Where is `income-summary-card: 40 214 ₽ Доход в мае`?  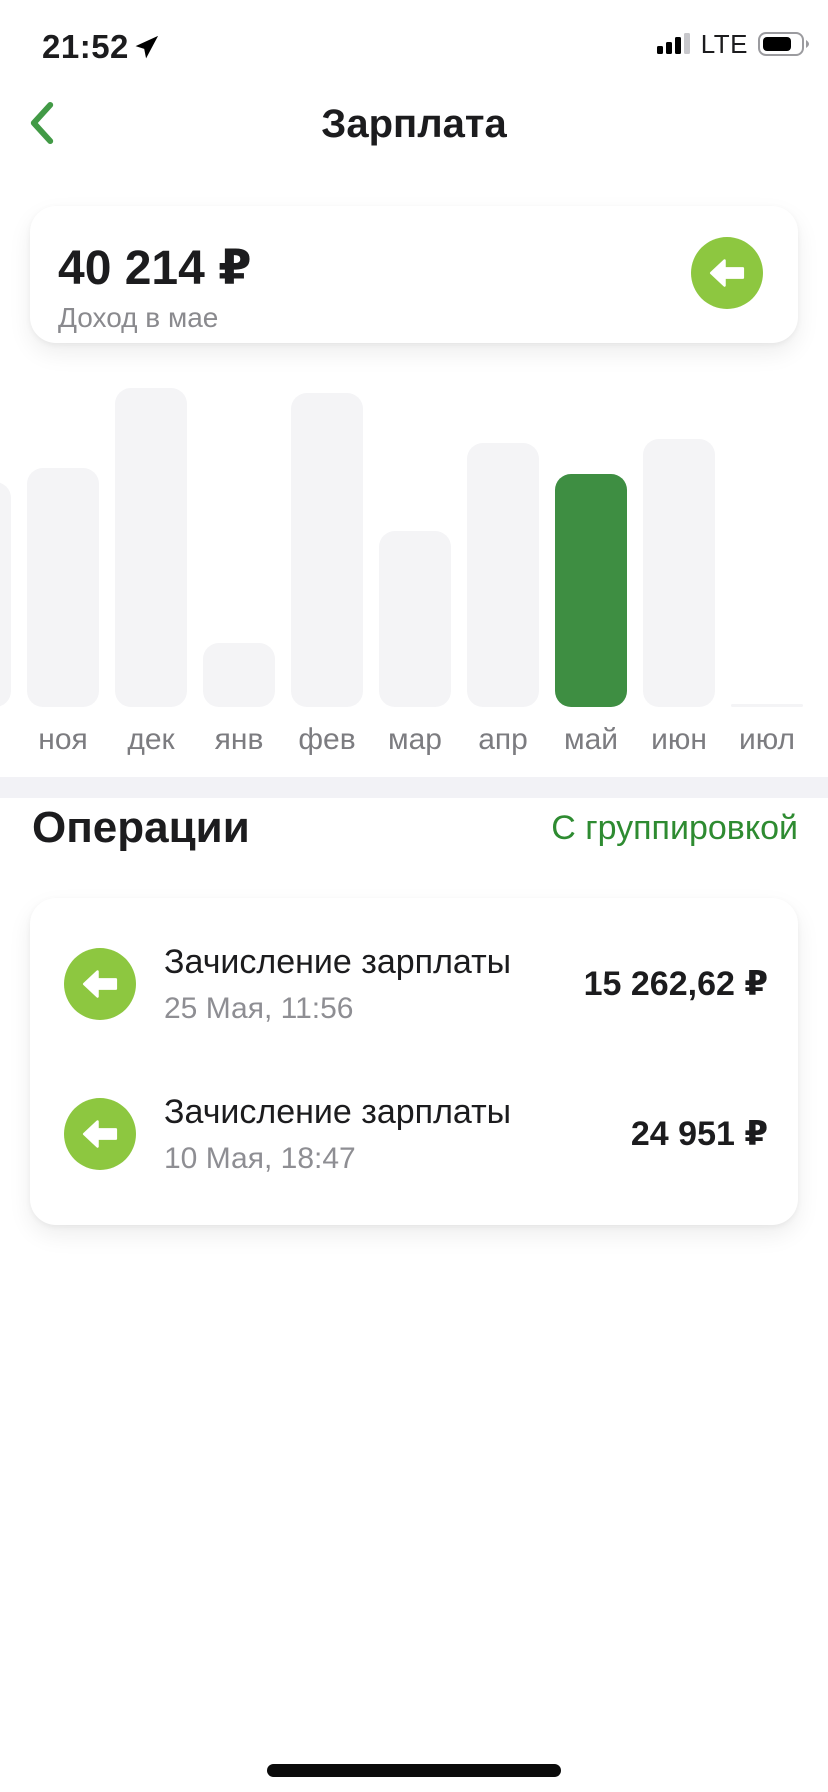 income-summary-card: 40 214 ₽ Доход в мае is located at coordinates (414, 274).